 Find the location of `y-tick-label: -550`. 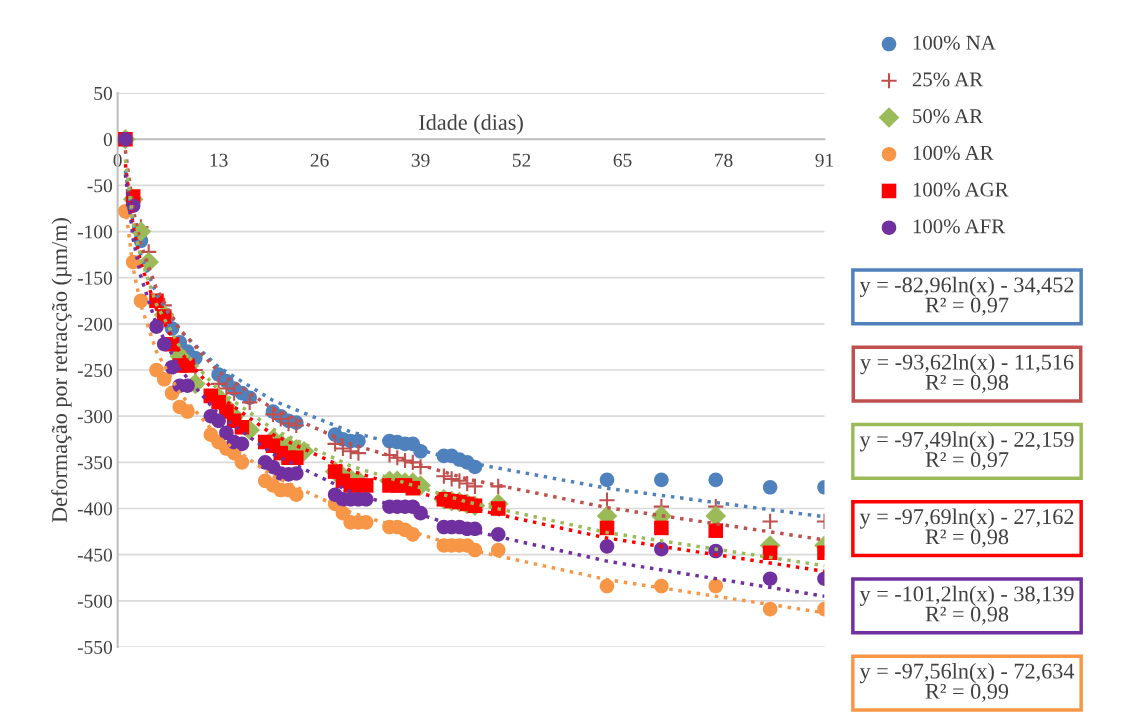

y-tick-label: -550 is located at coordinates (95, 647).